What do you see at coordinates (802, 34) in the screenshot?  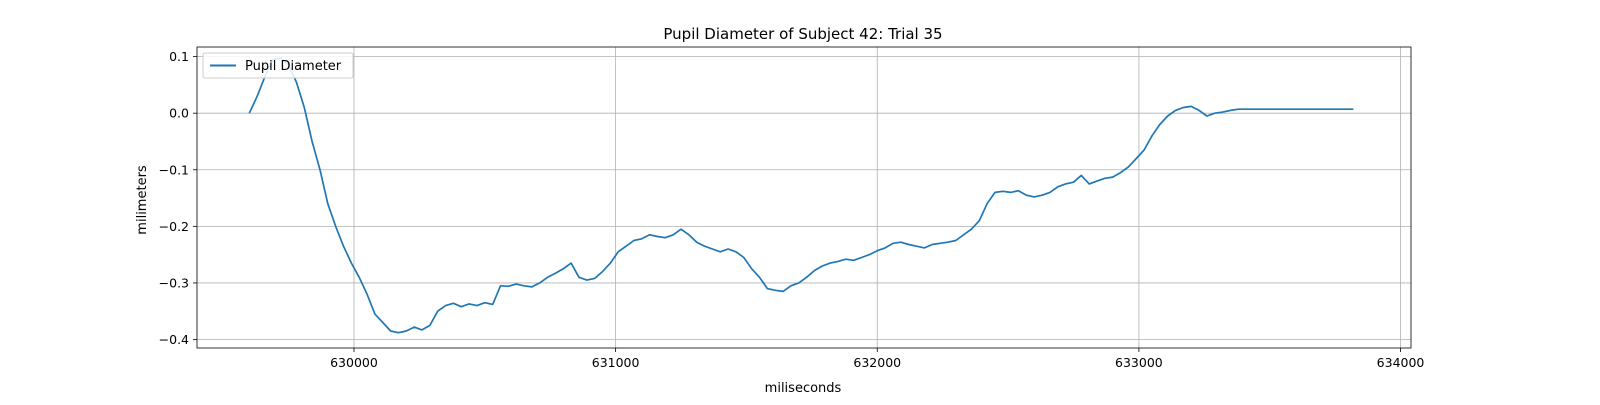 I see `chart-title: Pupil Diameter of Subject 42: Trial 35` at bounding box center [802, 34].